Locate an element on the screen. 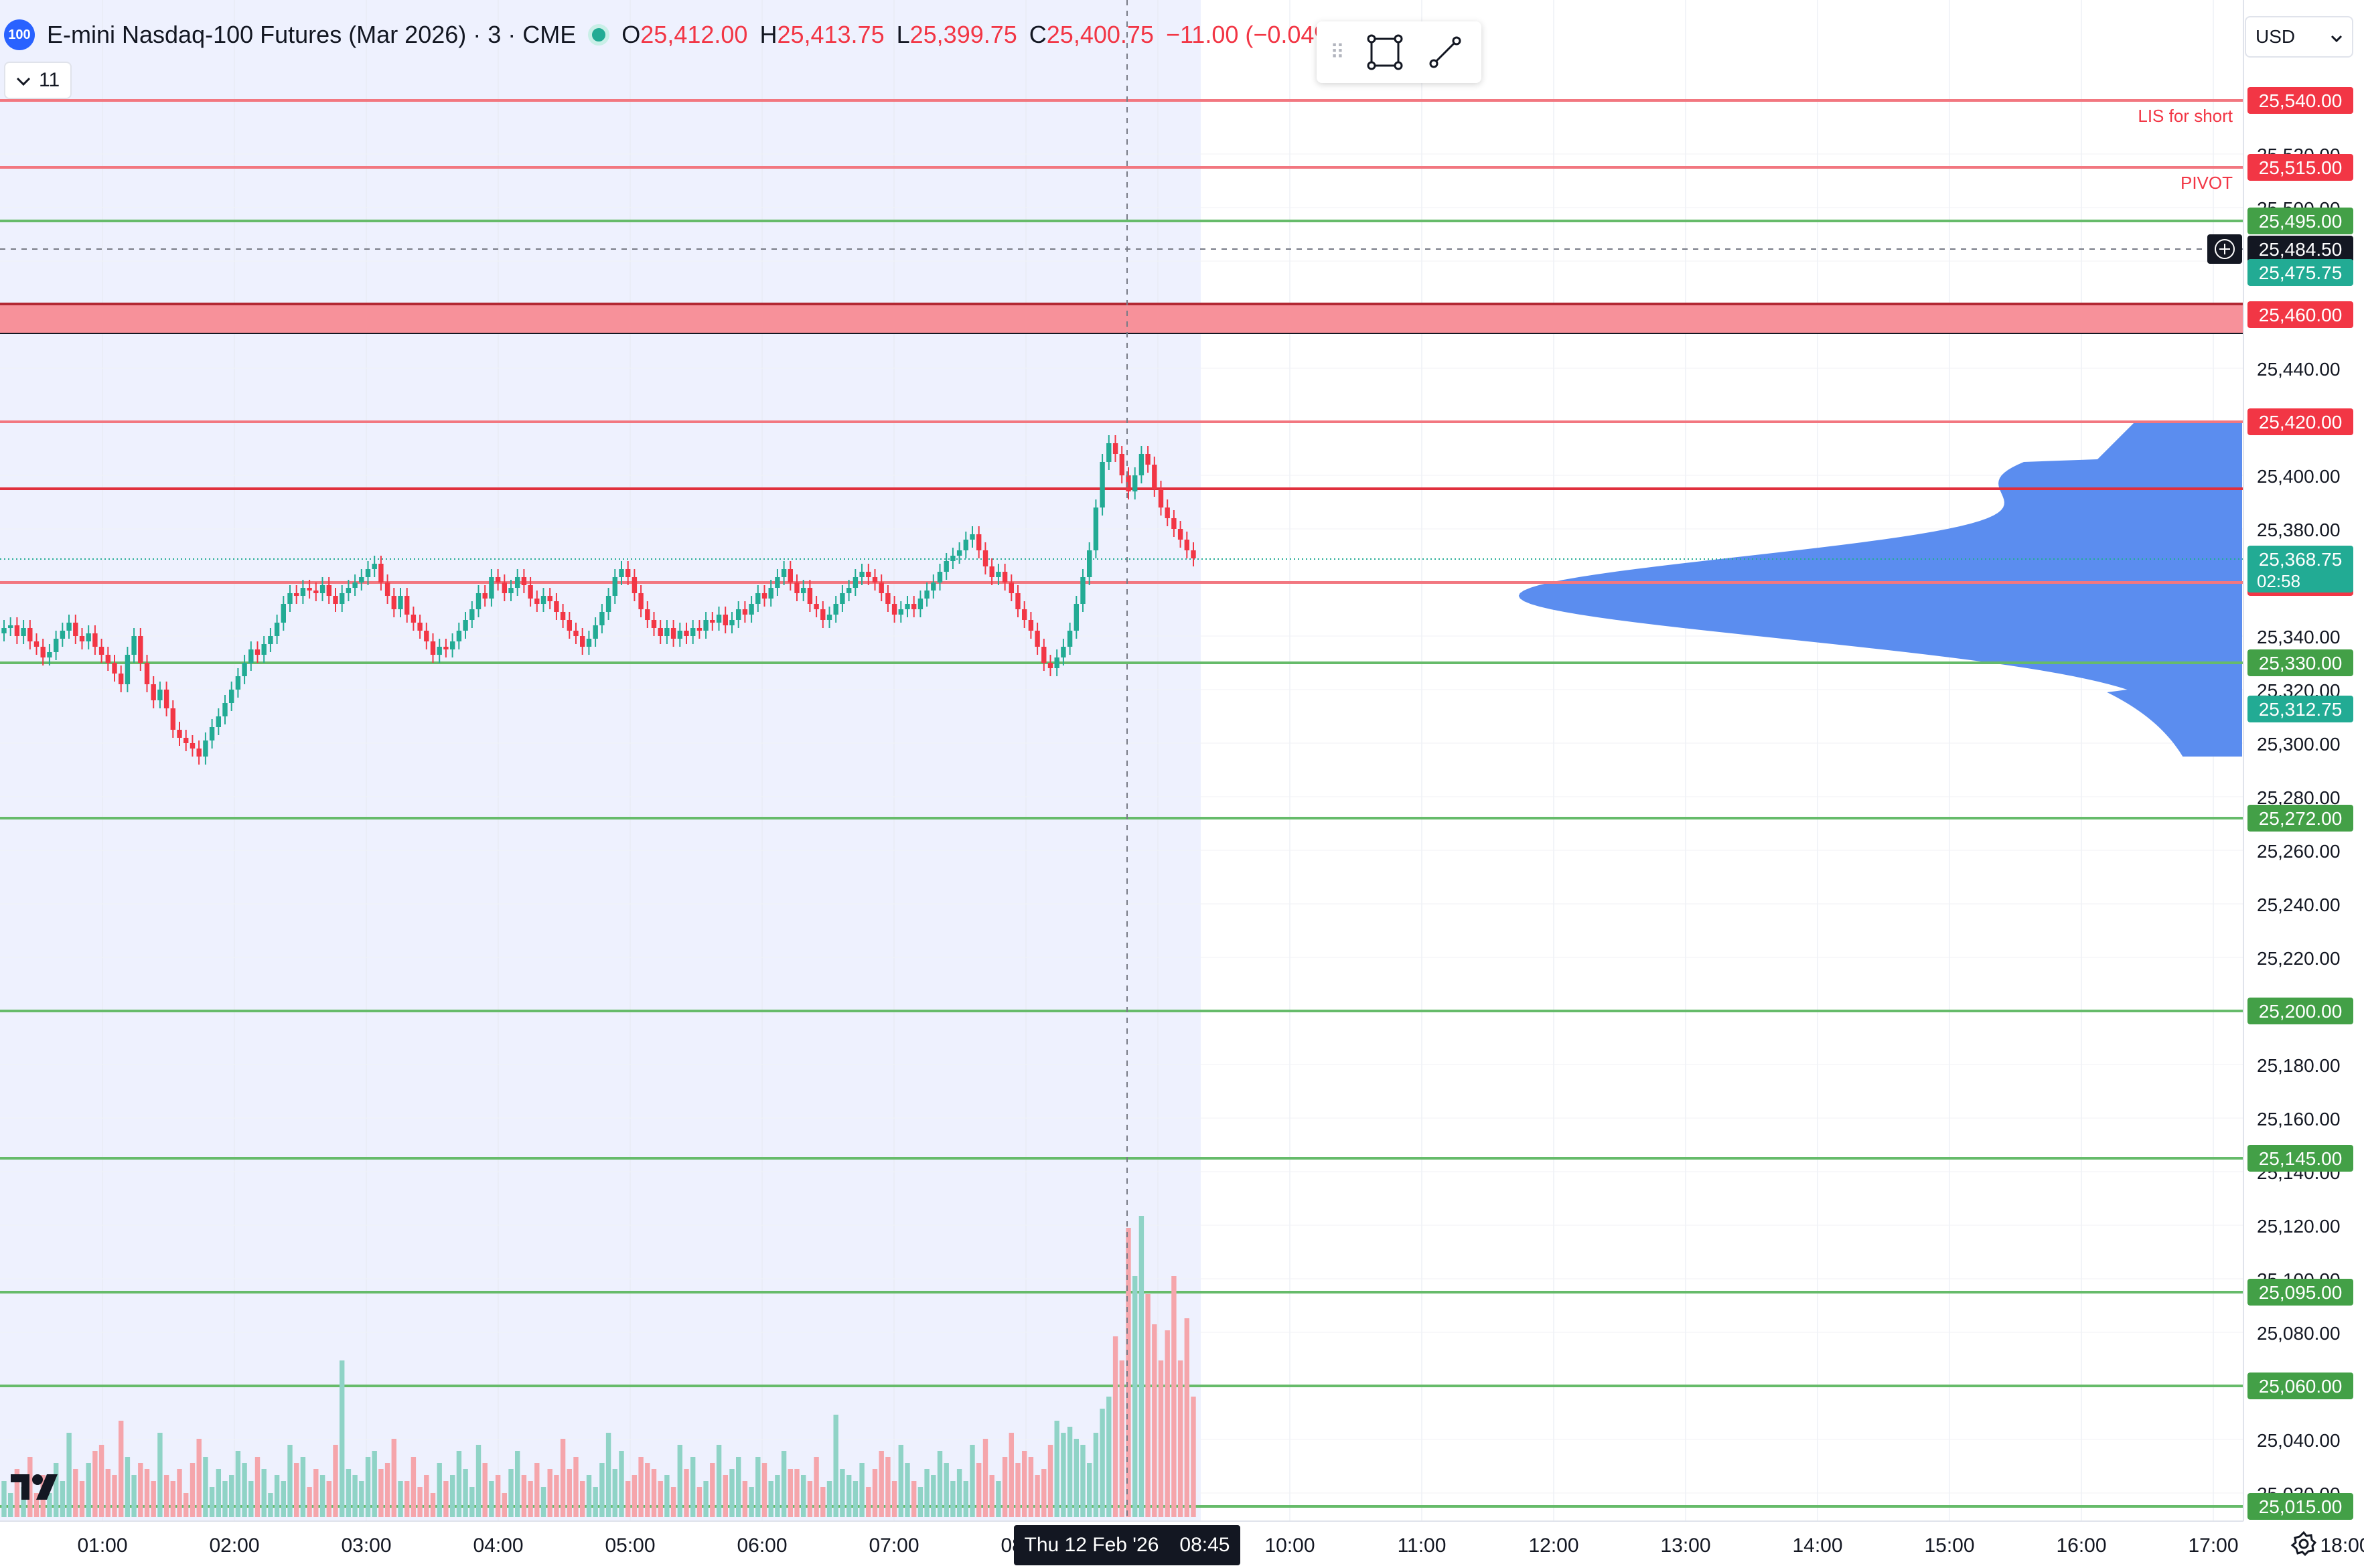 This screenshot has height=1568, width=2364. price-tick-label: 25,280.00 is located at coordinates (2299, 797).